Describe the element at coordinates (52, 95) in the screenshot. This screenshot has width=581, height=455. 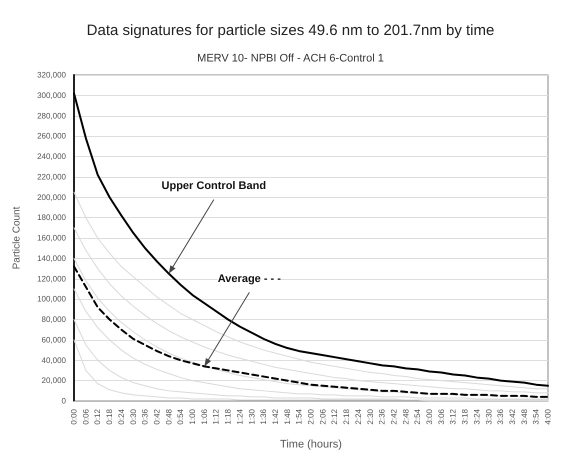
I see `y-tick-label: 300,000` at that location.